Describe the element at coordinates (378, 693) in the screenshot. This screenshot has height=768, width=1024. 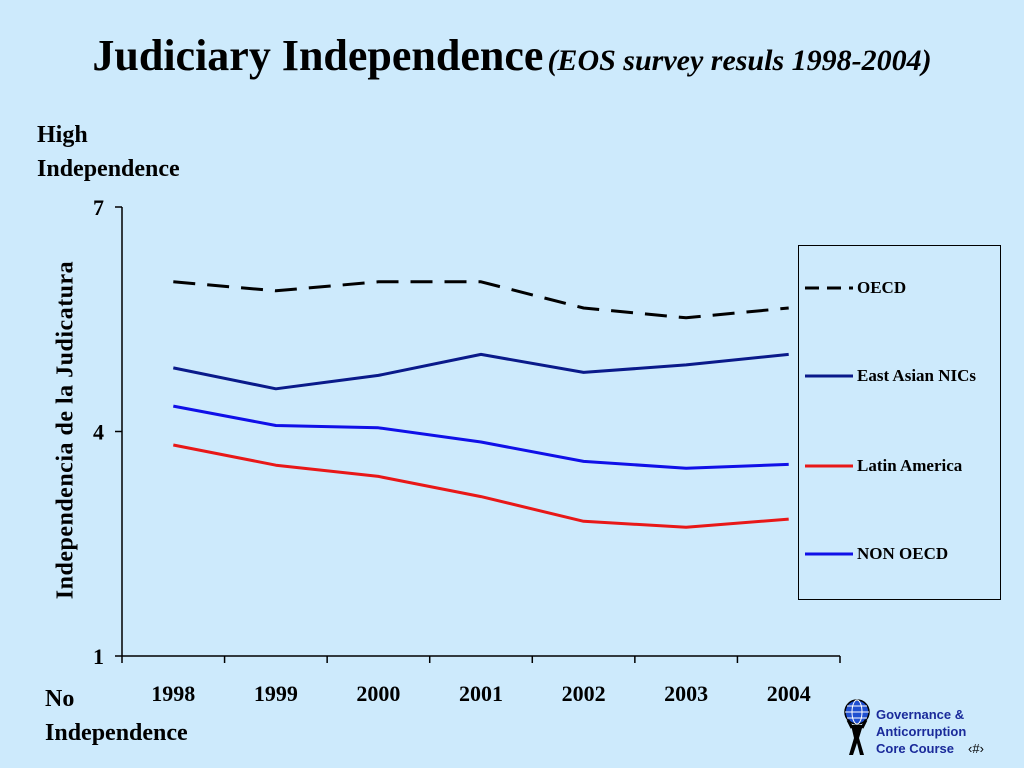
I see `x-tick-label: 2000` at that location.